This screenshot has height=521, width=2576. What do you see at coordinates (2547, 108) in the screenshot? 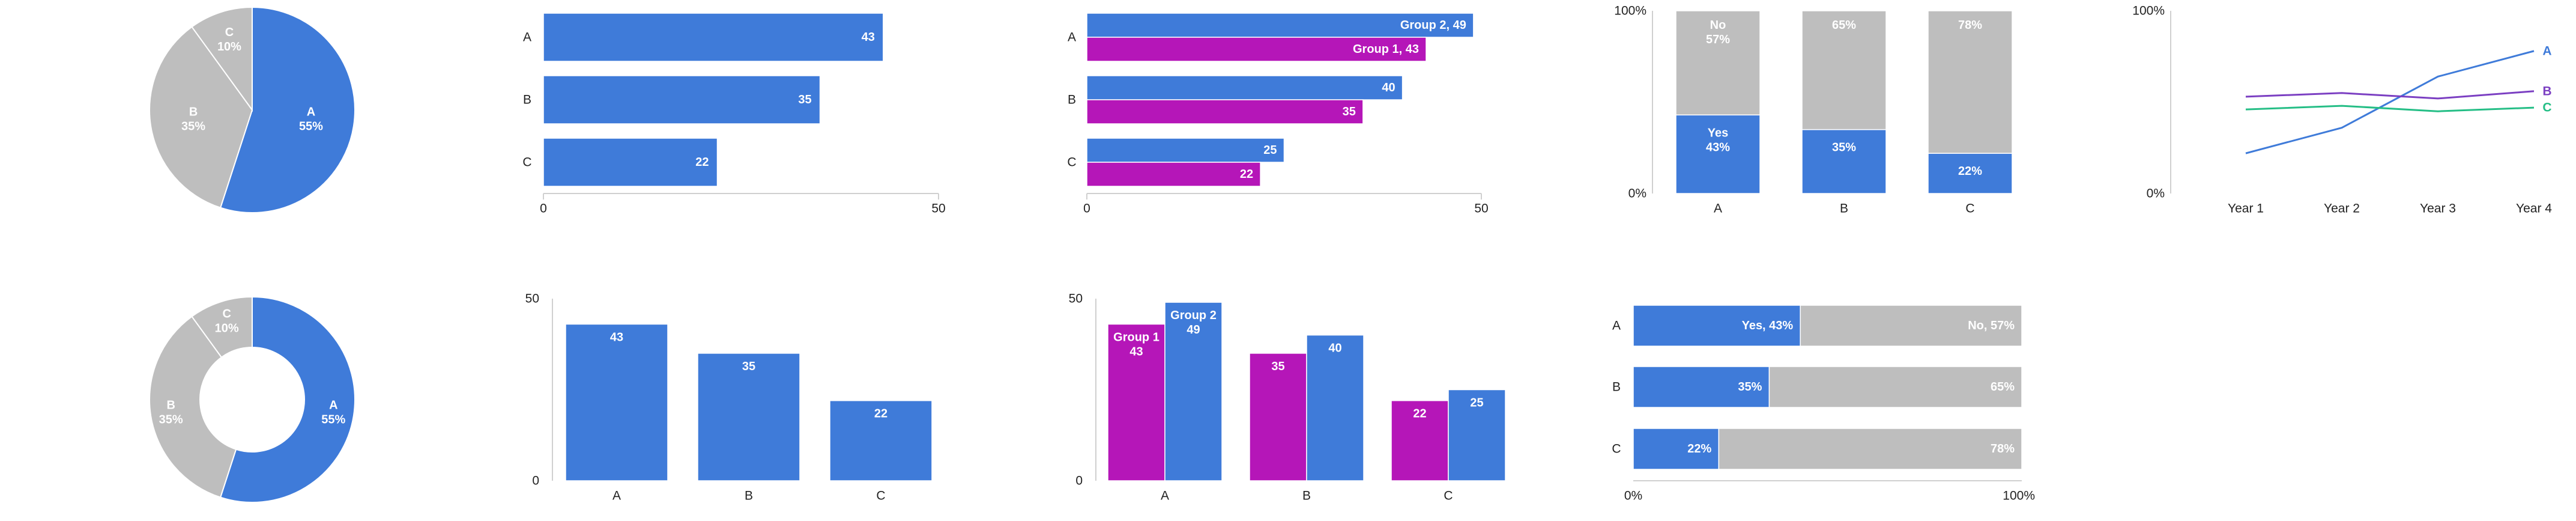
I see `series-label-c: C` at bounding box center [2547, 108].